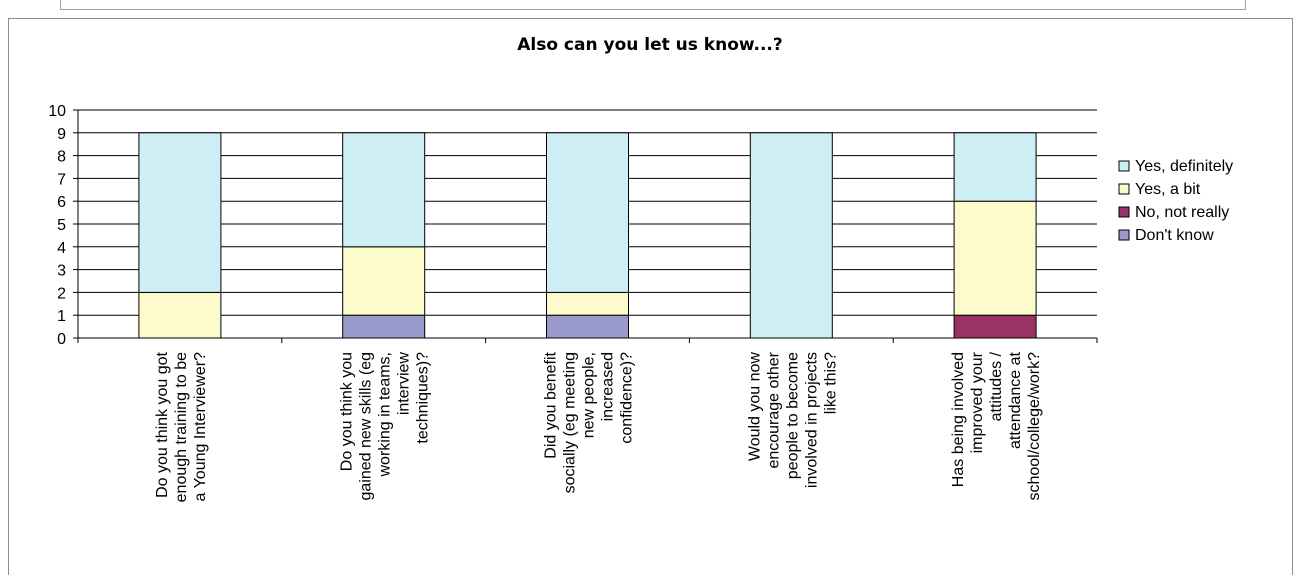 This screenshot has width=1301, height=575. What do you see at coordinates (1168, 189) in the screenshot?
I see `legend-label: Yes, a bit` at bounding box center [1168, 189].